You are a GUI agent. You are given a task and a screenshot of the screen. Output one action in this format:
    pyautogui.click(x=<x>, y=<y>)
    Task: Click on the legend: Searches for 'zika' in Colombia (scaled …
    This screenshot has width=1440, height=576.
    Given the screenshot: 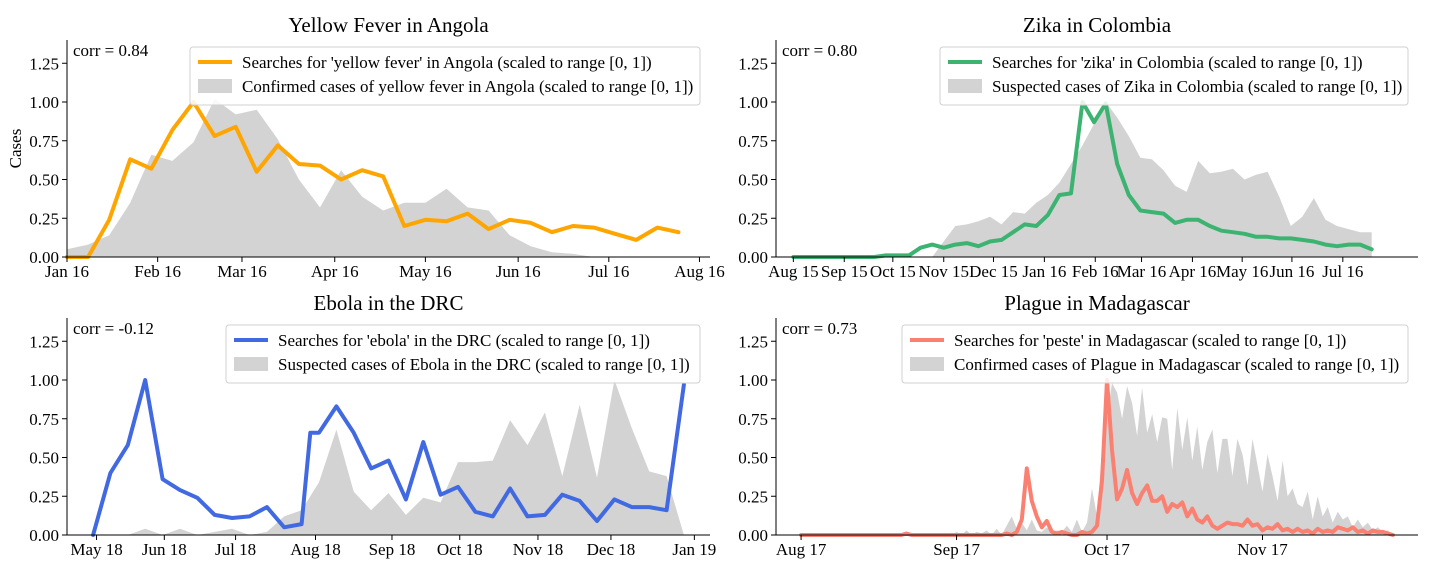 What is the action you would take?
    pyautogui.click(x=1174, y=76)
    